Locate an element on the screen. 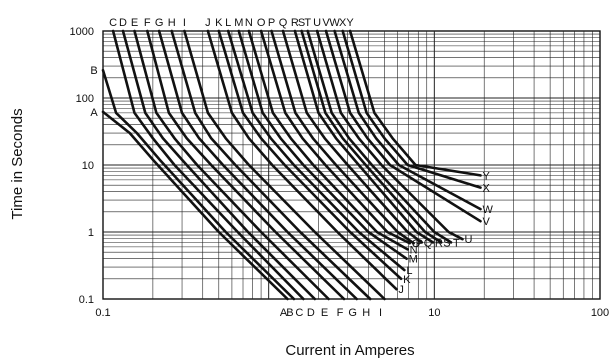 This screenshot has height=362, width=615. curve-r is located at coordinates (364, 136).